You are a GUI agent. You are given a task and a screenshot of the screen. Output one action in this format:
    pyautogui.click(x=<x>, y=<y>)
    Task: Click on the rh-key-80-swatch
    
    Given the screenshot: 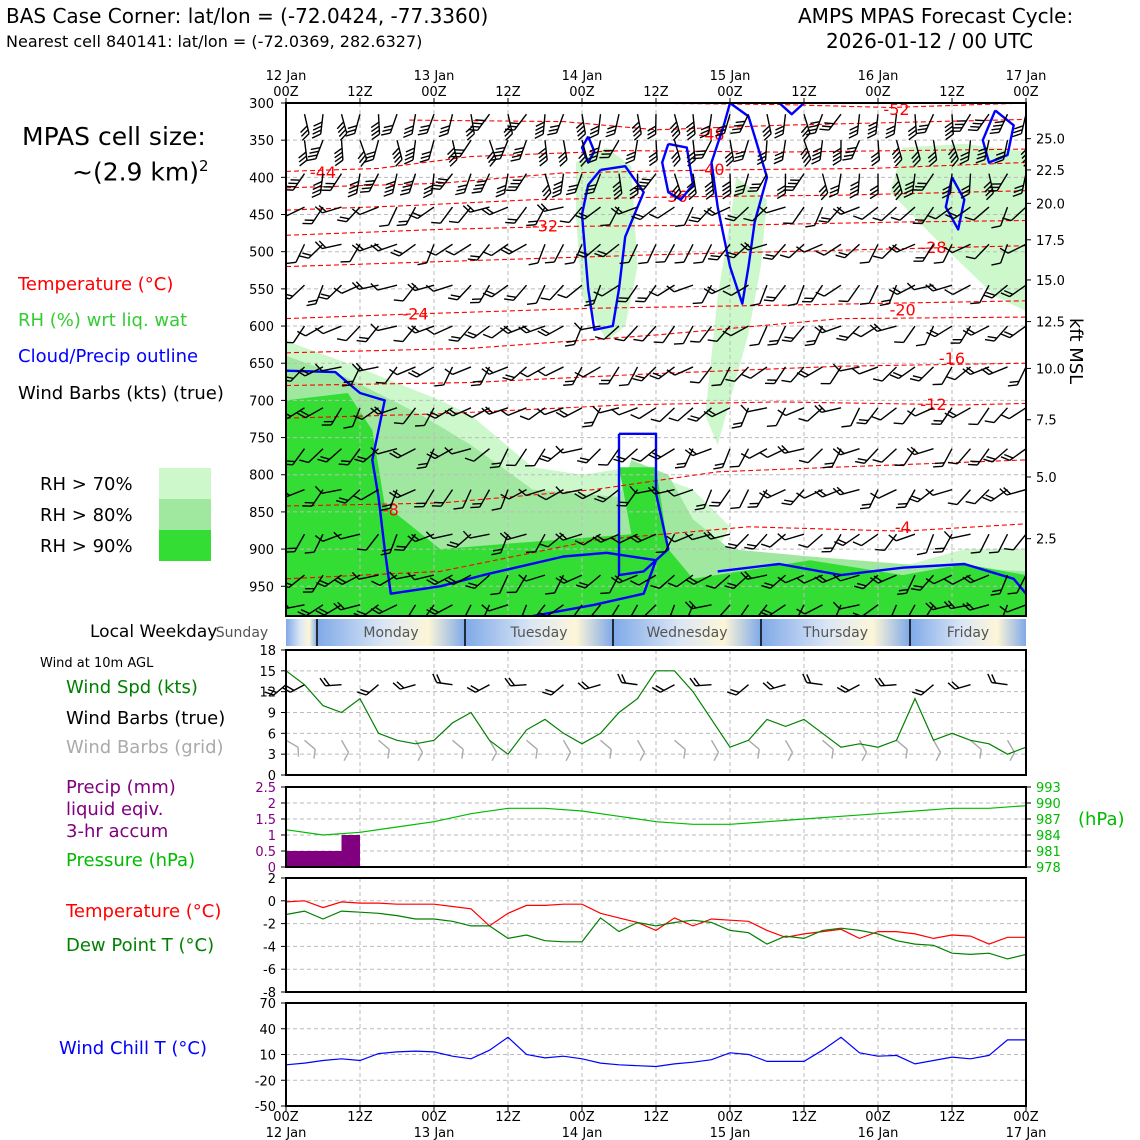 What is the action you would take?
    pyautogui.click(x=185, y=514)
    